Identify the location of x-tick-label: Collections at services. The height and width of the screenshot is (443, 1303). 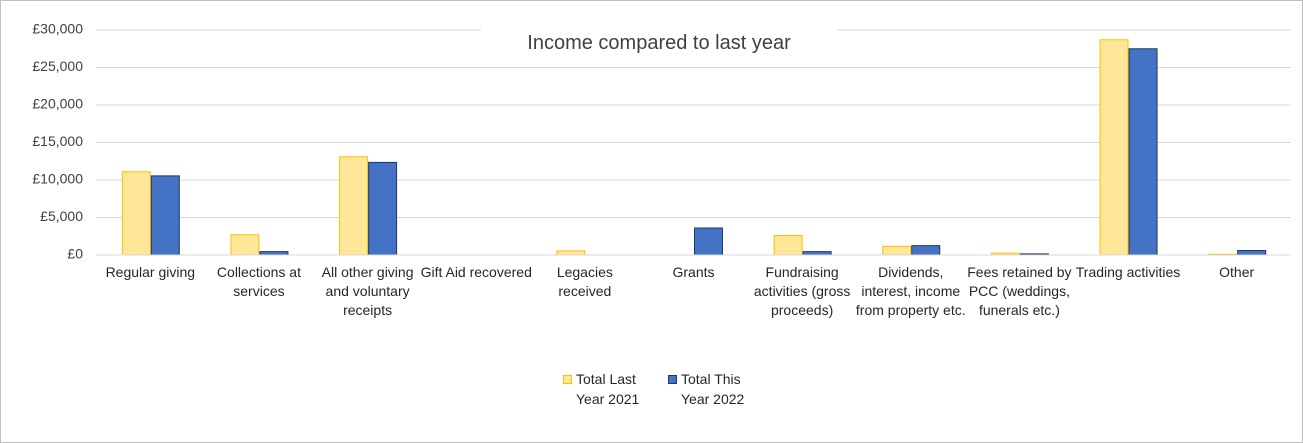
(258, 281).